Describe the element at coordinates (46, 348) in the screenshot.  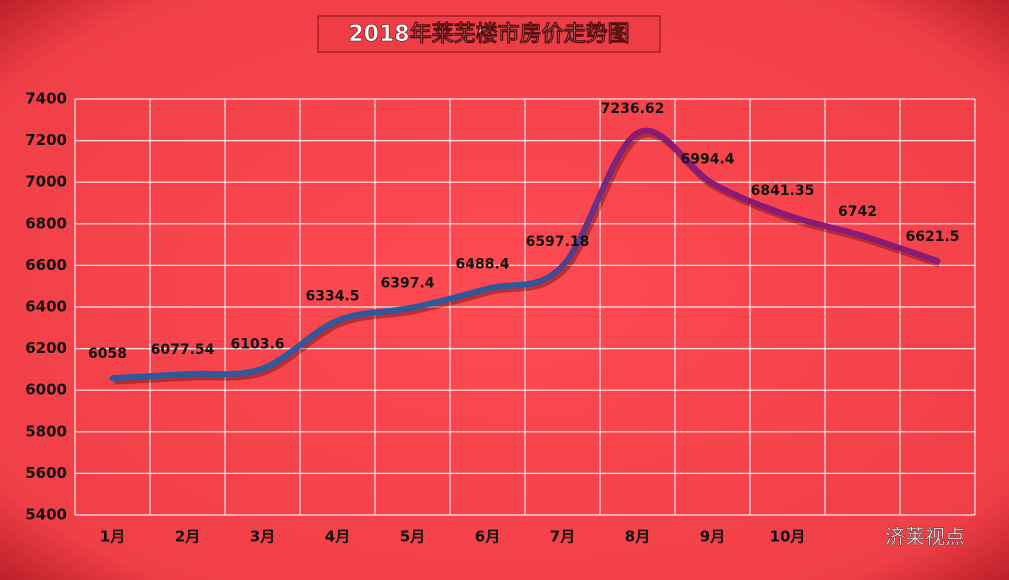
I see `y-tick-label: 6200` at that location.